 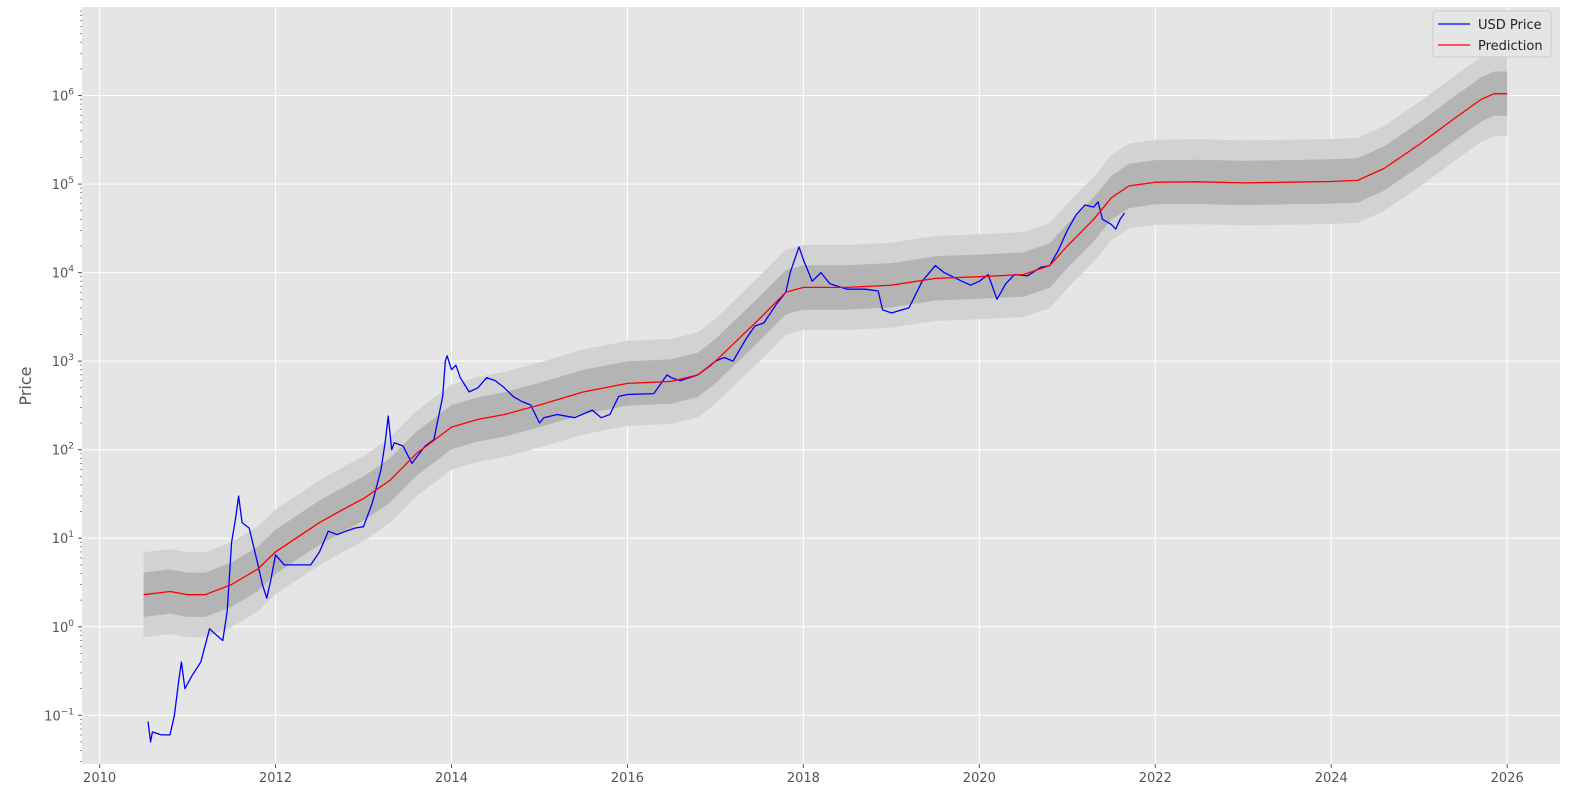 I want to click on y-axis-minor-ticks, so click(x=81, y=386).